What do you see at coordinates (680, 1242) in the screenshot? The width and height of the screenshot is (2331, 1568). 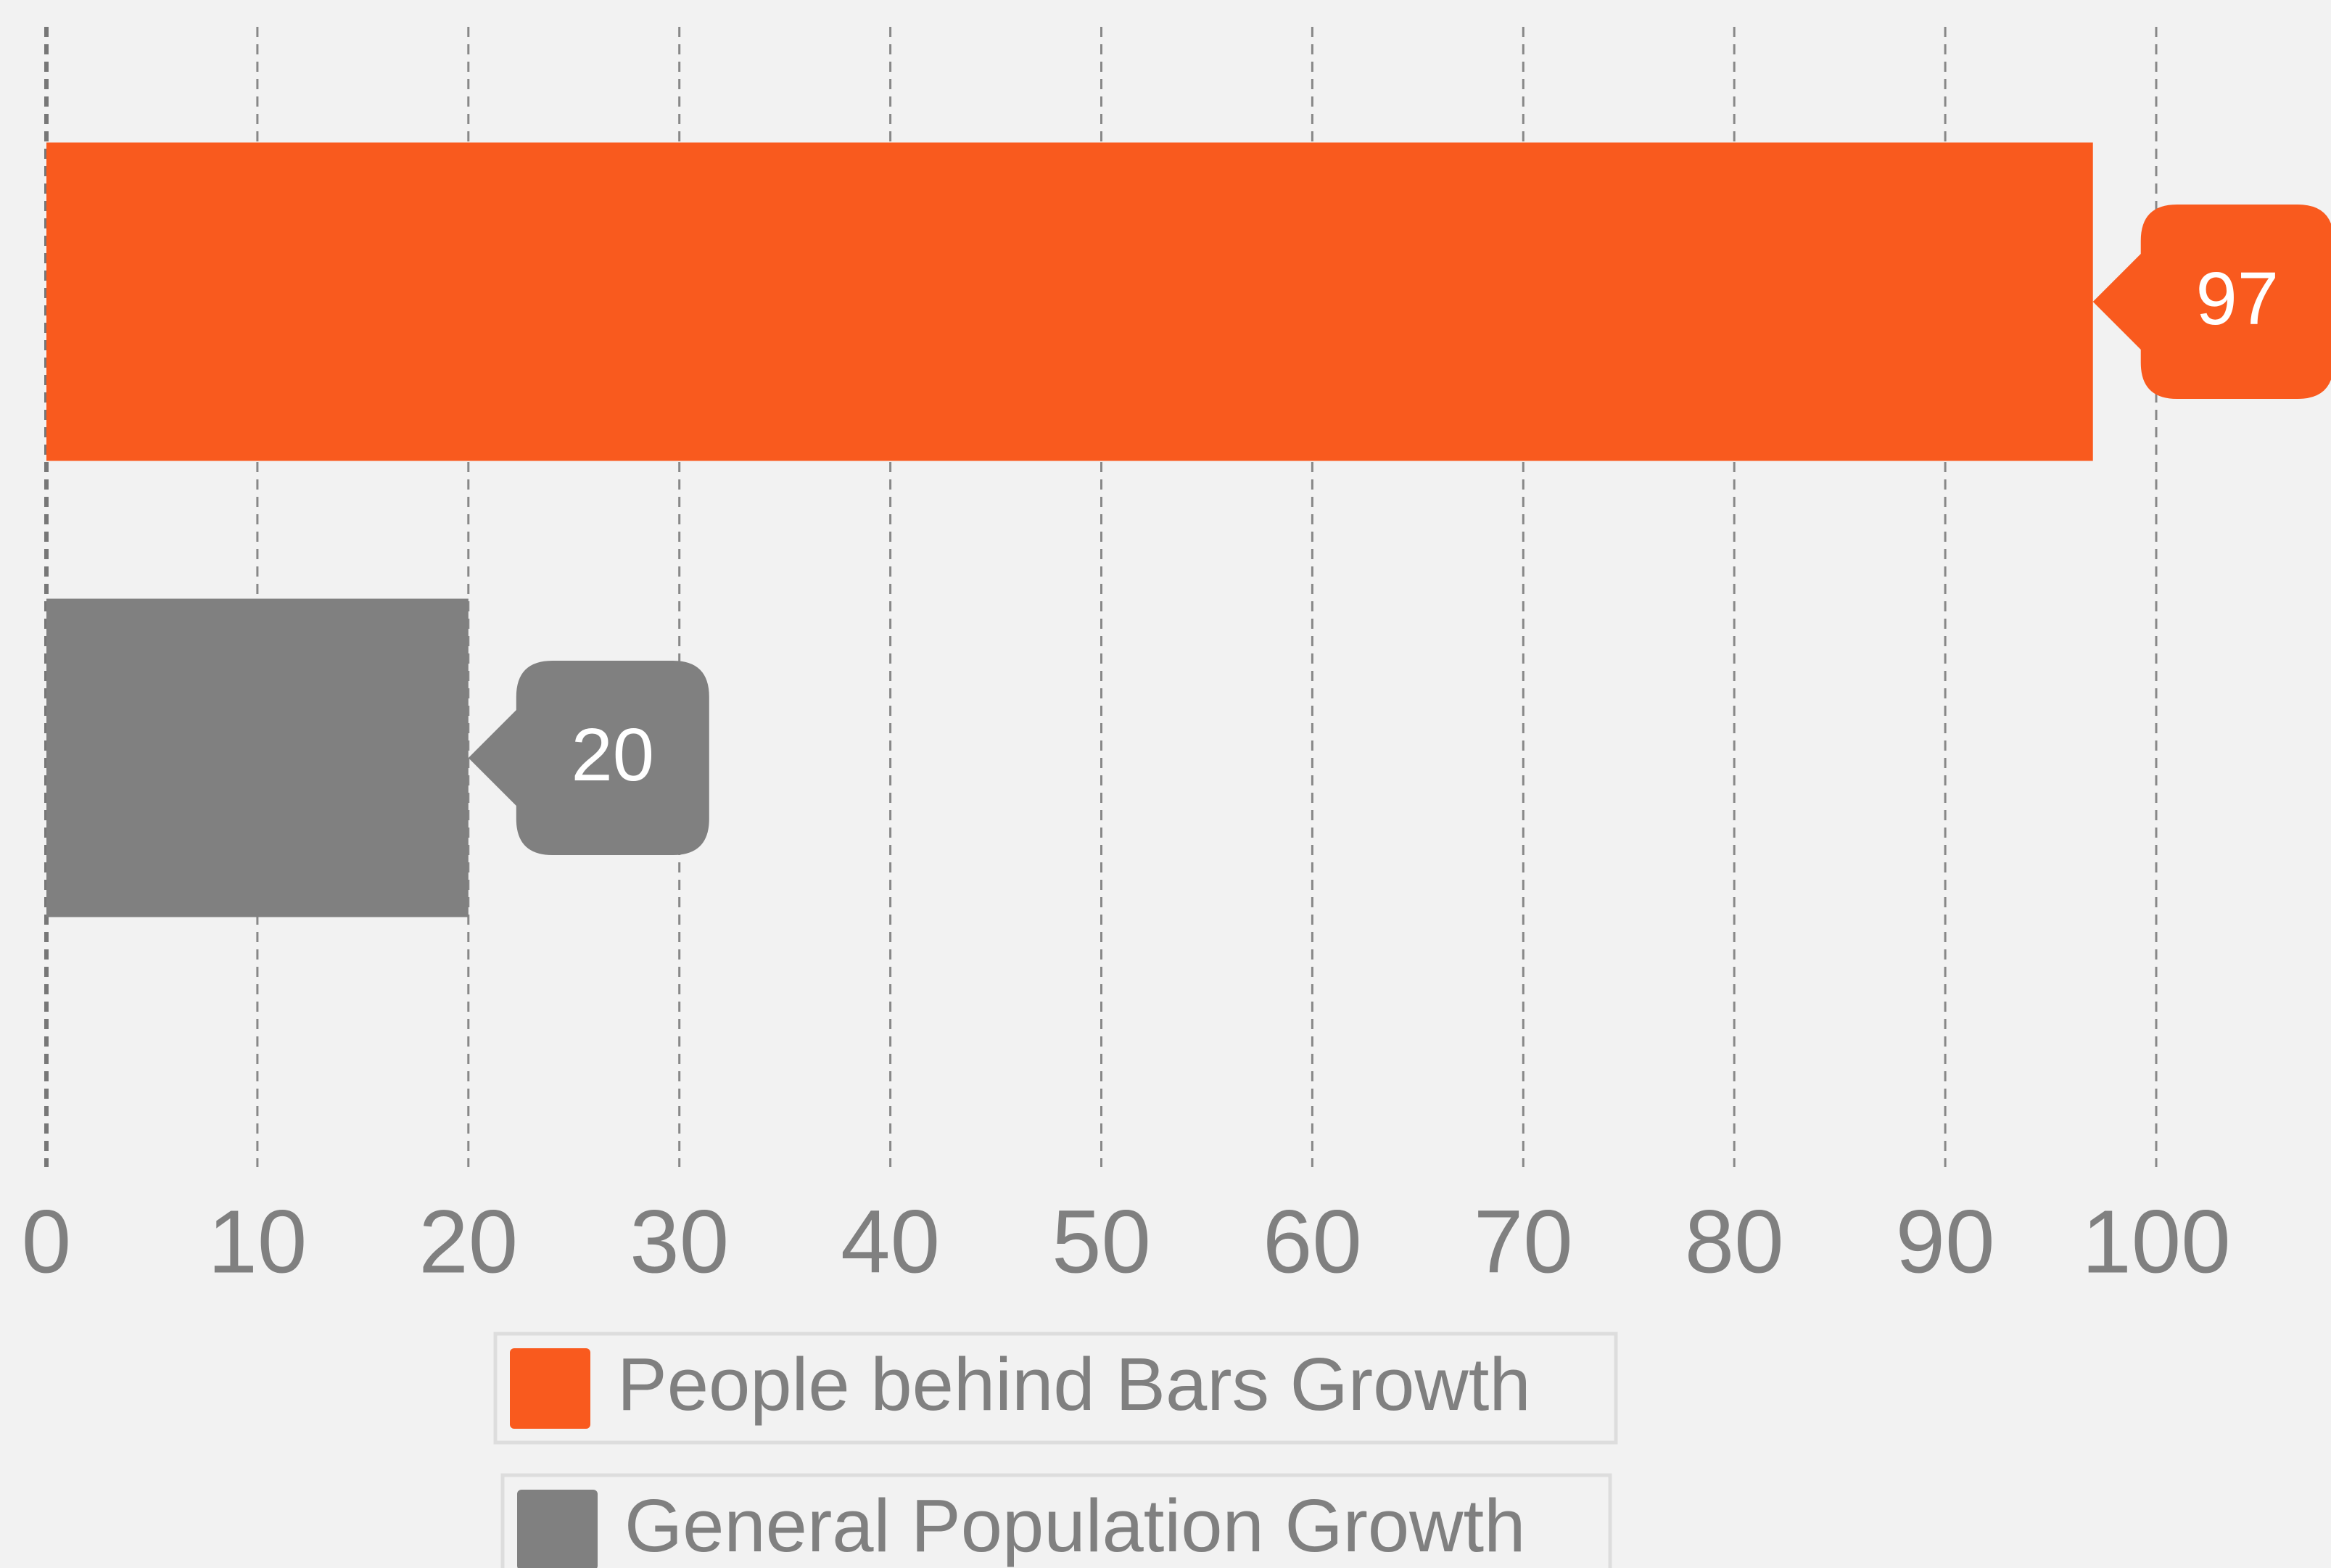 I see `x-tick-label: 30` at bounding box center [680, 1242].